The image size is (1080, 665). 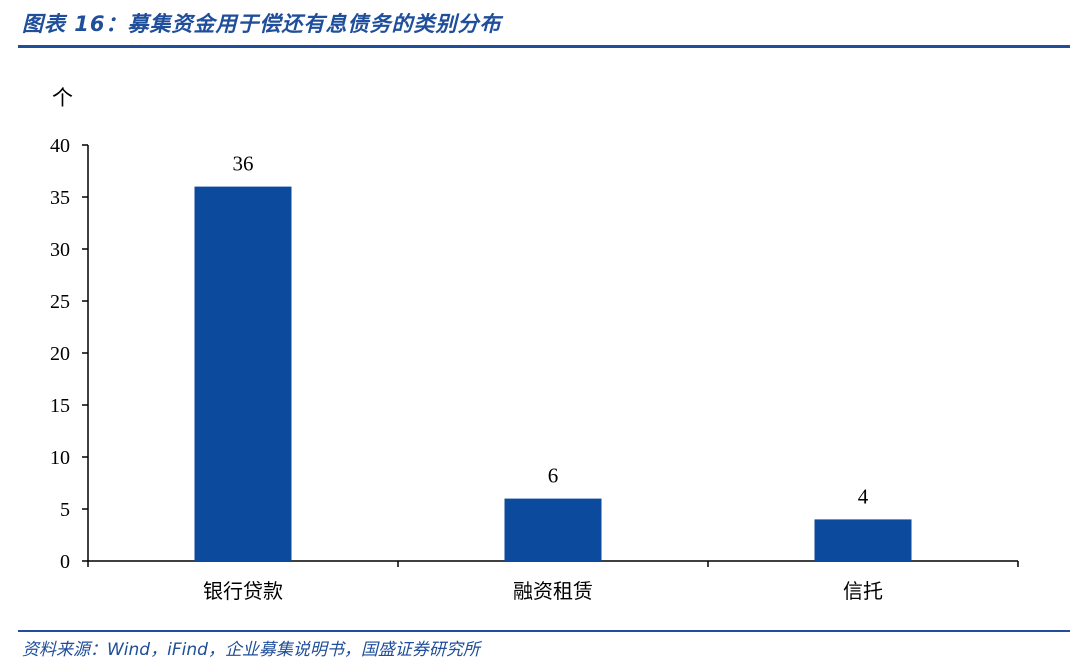 I want to click on figure-title: 图表 16：募集资金用于偿还有息债务的类别分布, so click(x=262, y=24).